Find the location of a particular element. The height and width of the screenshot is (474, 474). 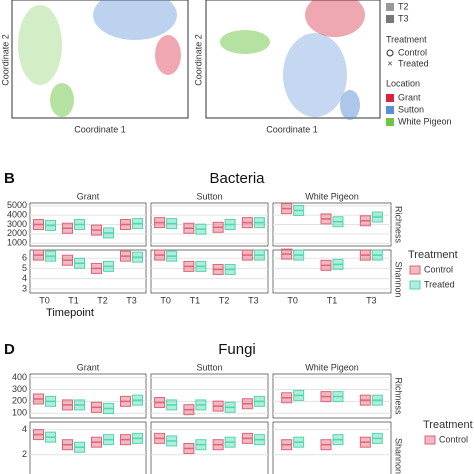

panel-label: B is located at coordinates (9, 178).